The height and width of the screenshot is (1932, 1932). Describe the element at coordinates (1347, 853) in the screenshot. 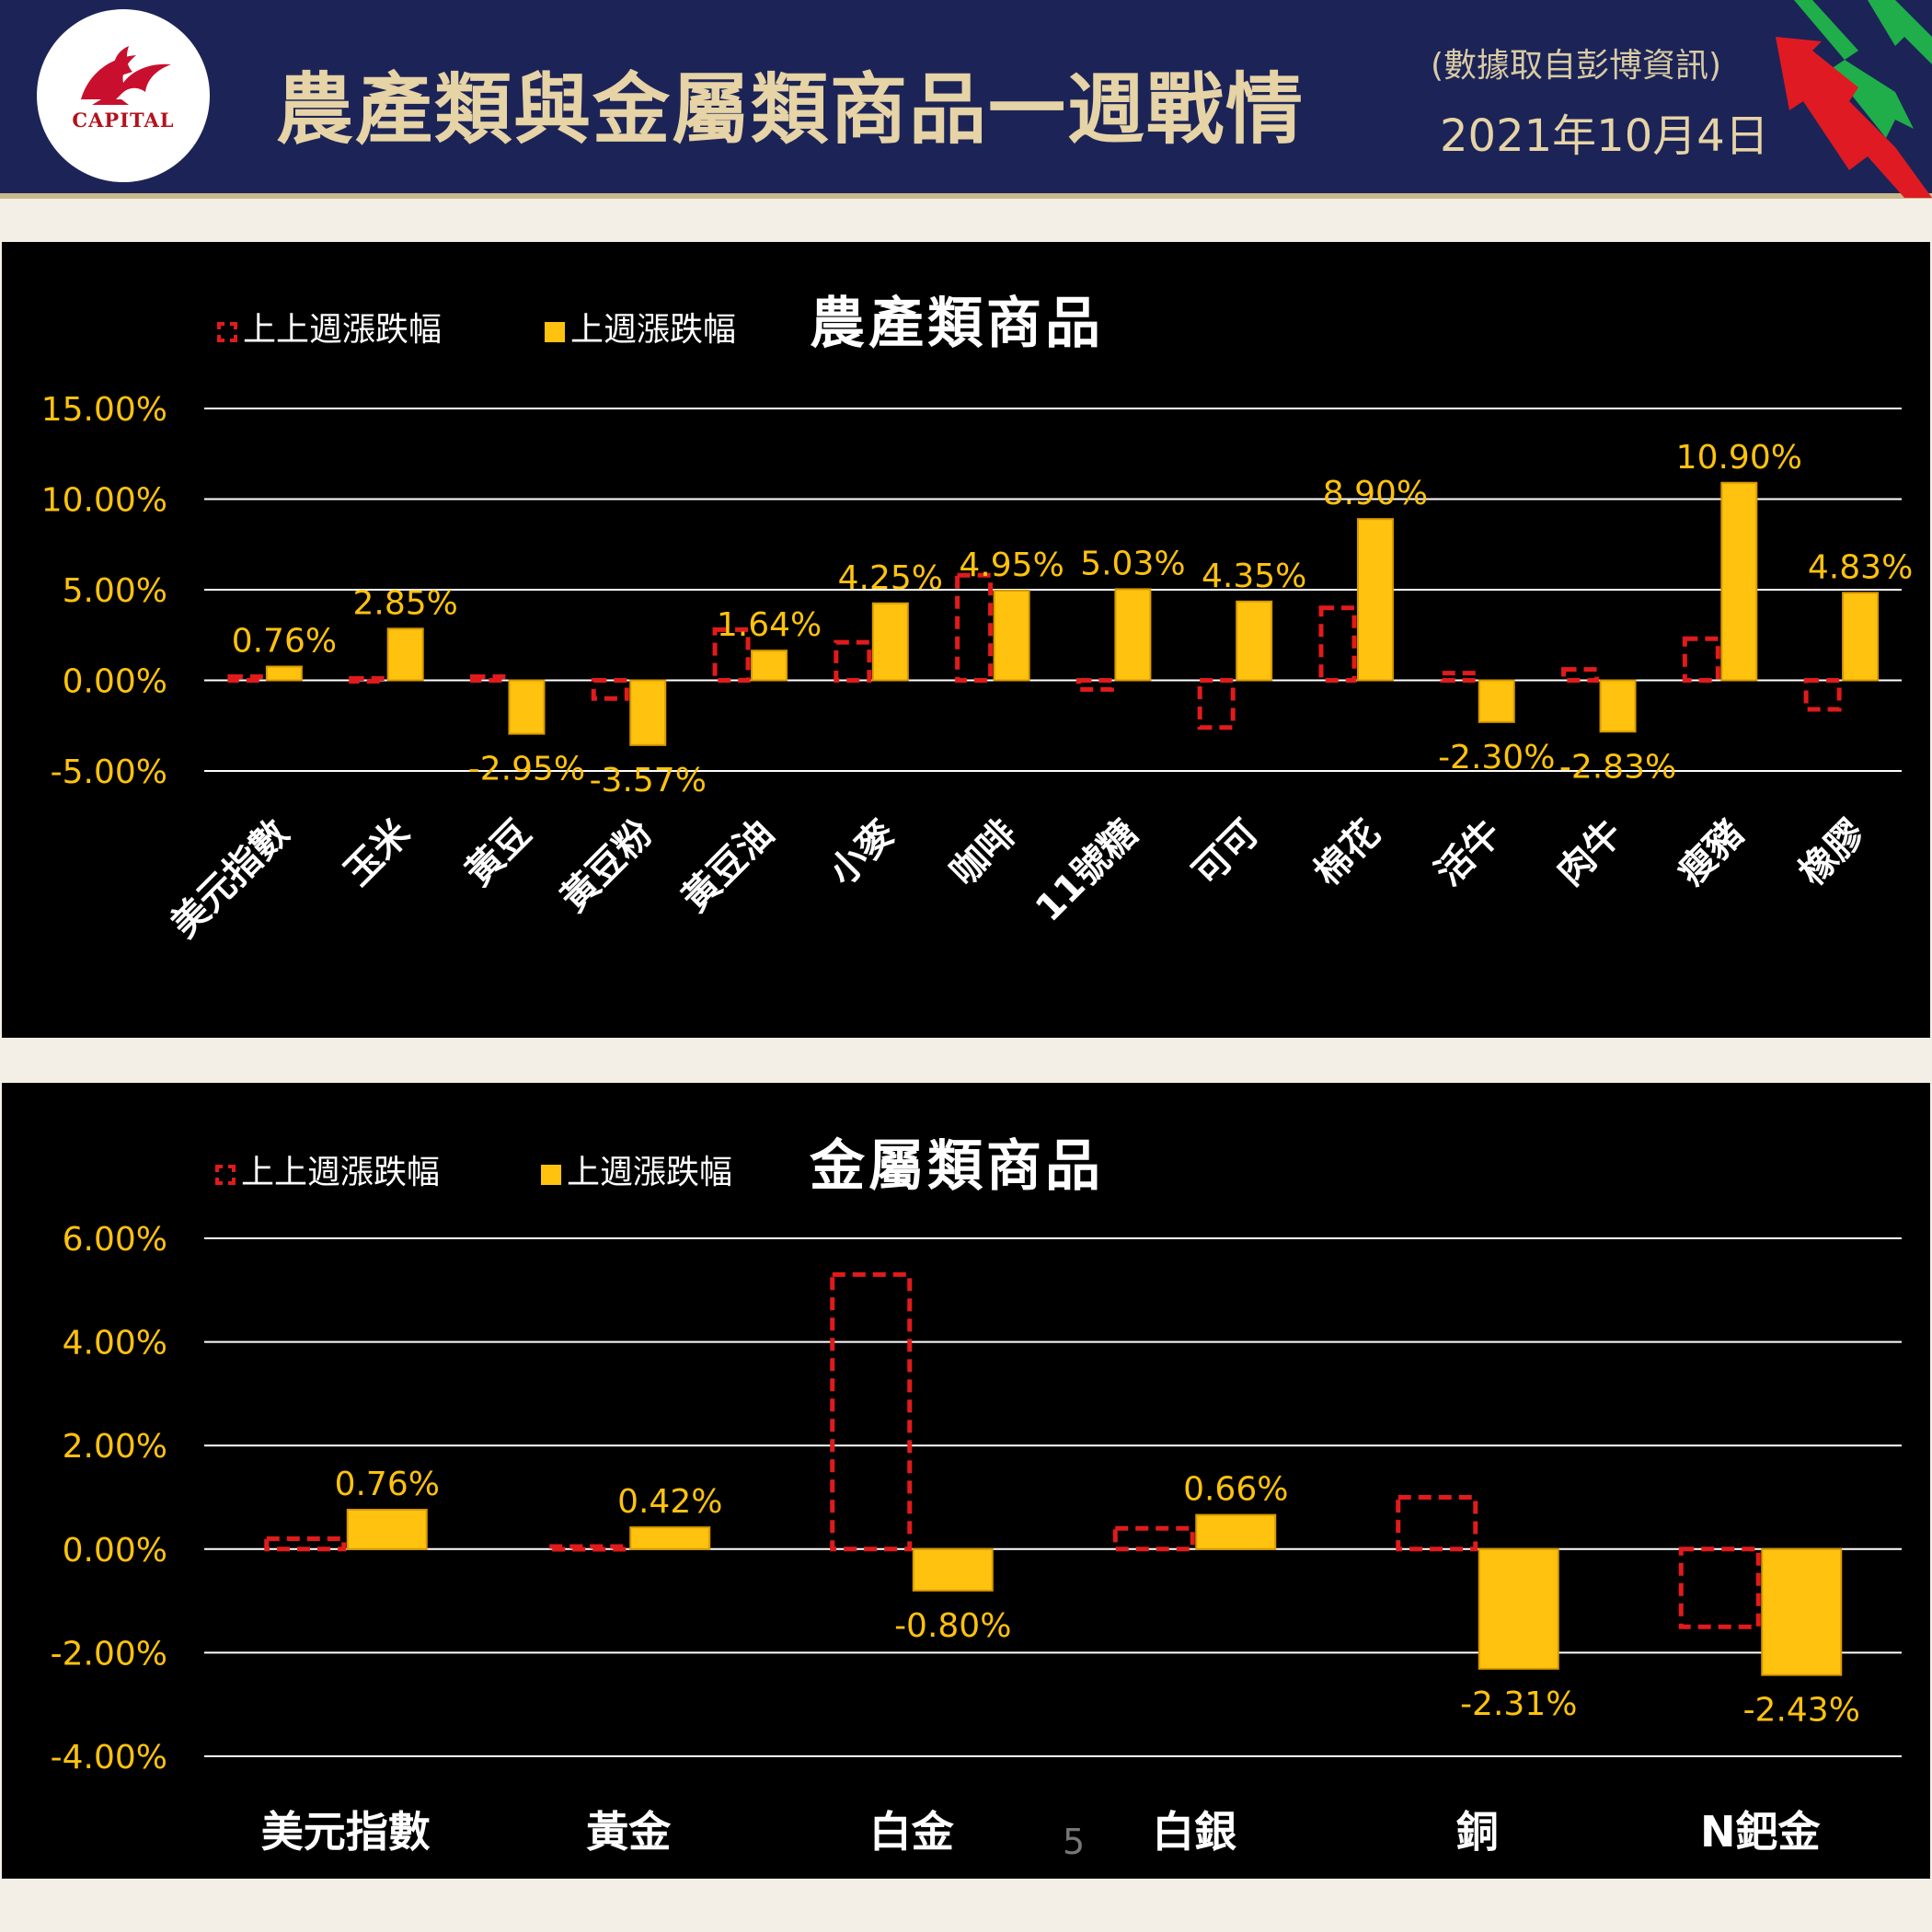

I see `category-label: 棉花` at that location.